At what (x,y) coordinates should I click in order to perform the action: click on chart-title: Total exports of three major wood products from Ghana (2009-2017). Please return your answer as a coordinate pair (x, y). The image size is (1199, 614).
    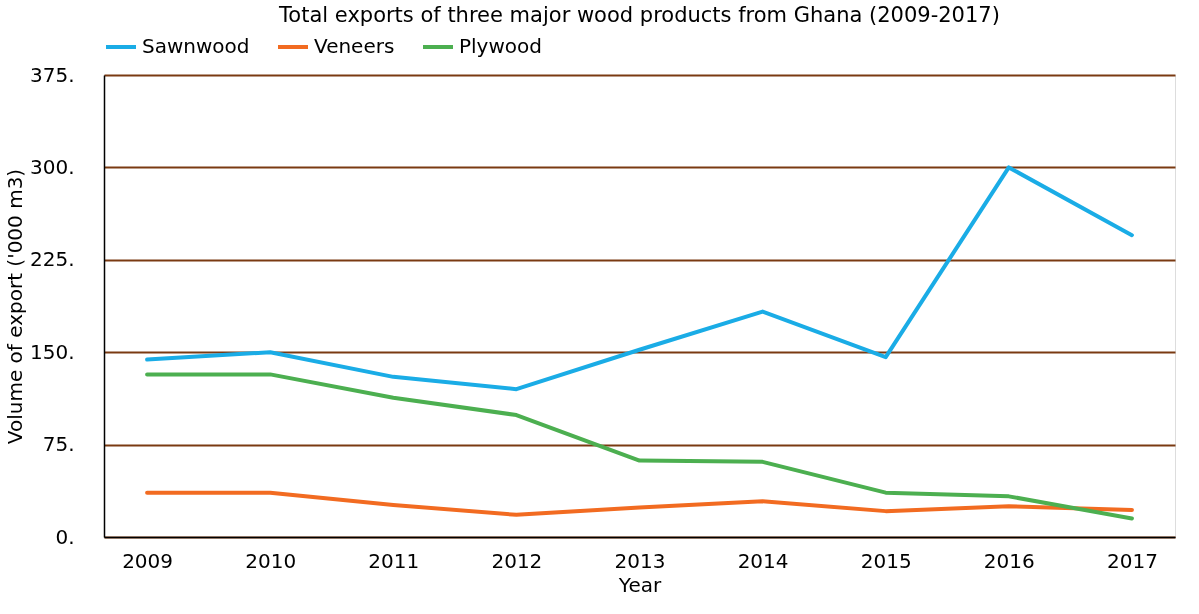
    Looking at the image, I should click on (639, 15).